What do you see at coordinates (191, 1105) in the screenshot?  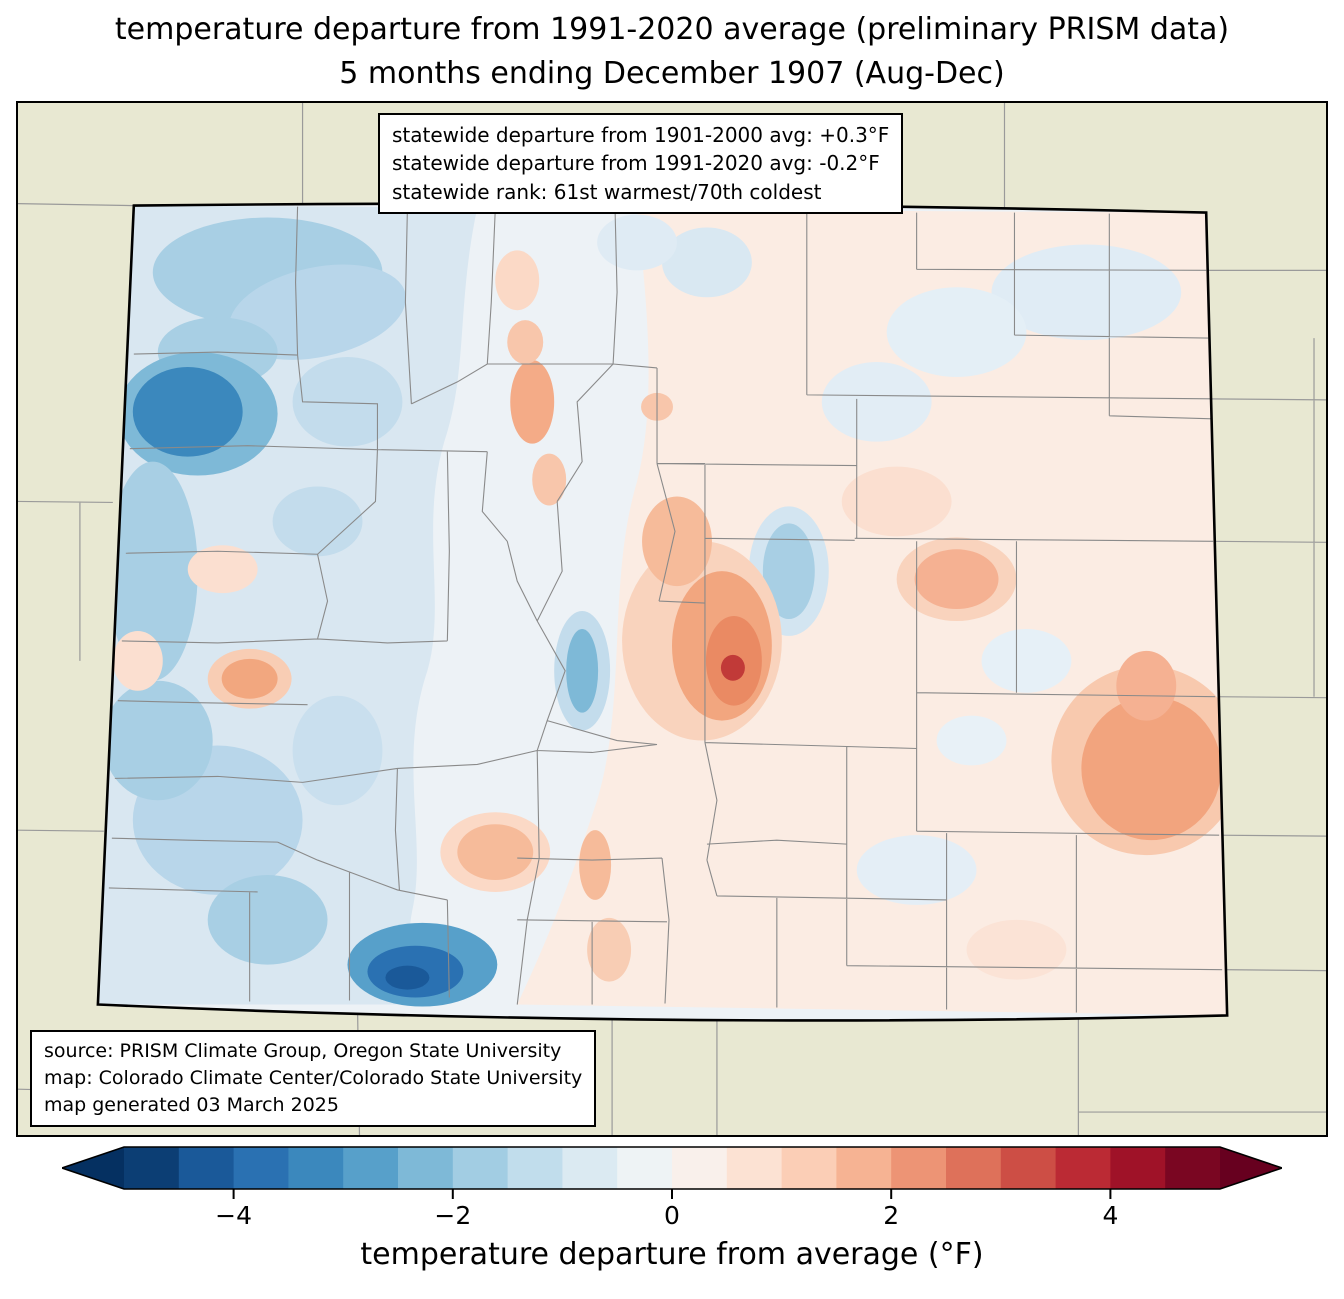 I see `source-line-3: map generated 03 March 2025` at bounding box center [191, 1105].